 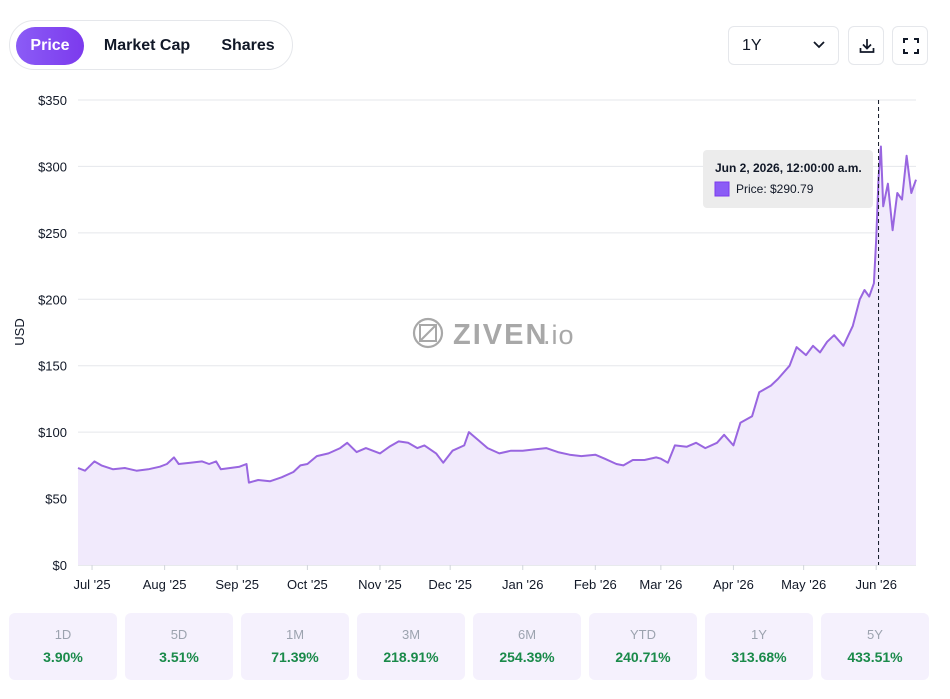 I want to click on x-tick-label: May '26, so click(x=803, y=584).